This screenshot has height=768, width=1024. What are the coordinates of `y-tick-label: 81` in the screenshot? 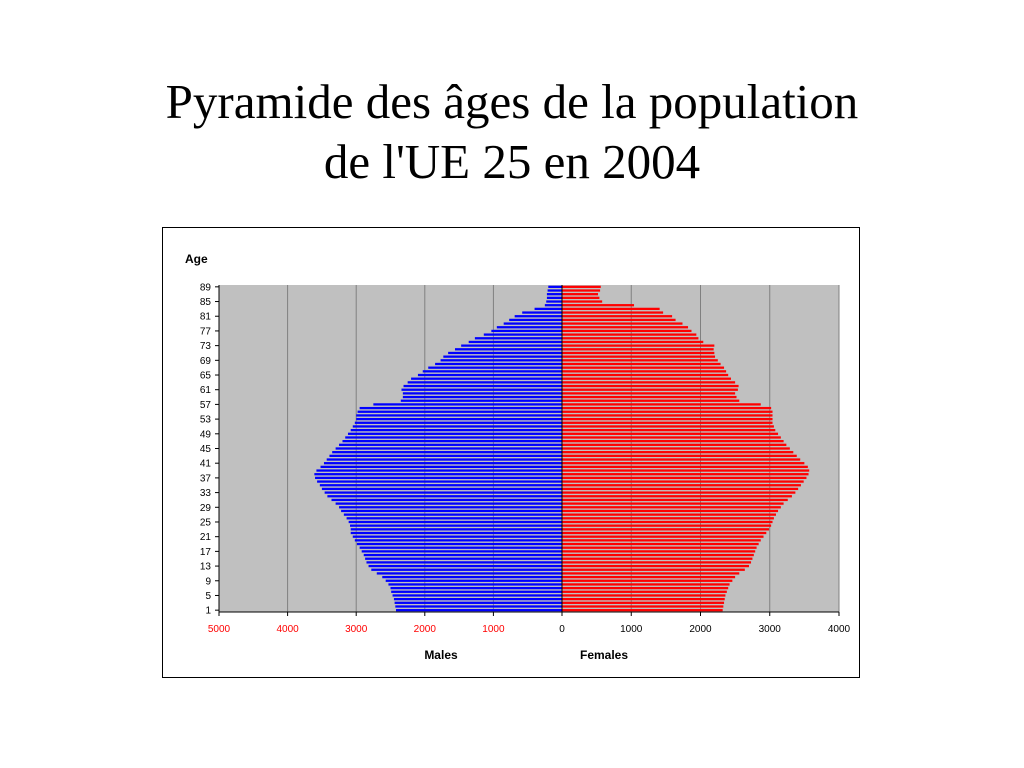 It's located at (206, 317).